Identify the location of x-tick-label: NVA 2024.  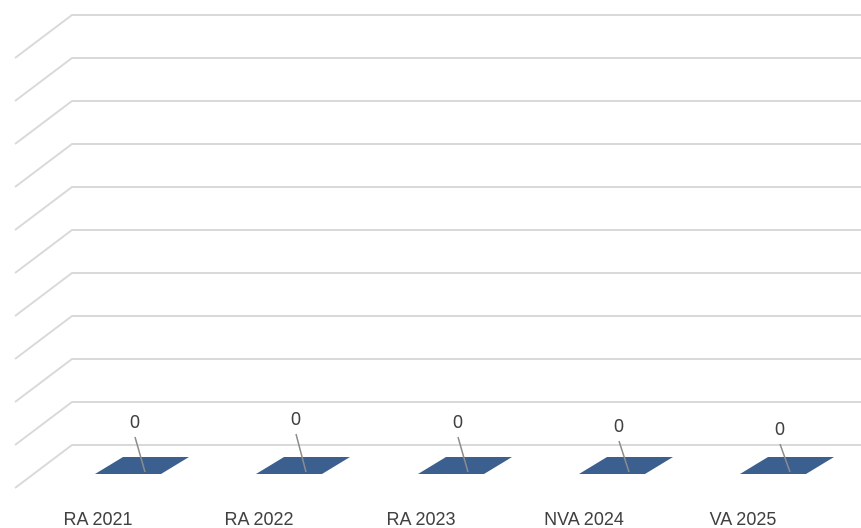
(584, 518).